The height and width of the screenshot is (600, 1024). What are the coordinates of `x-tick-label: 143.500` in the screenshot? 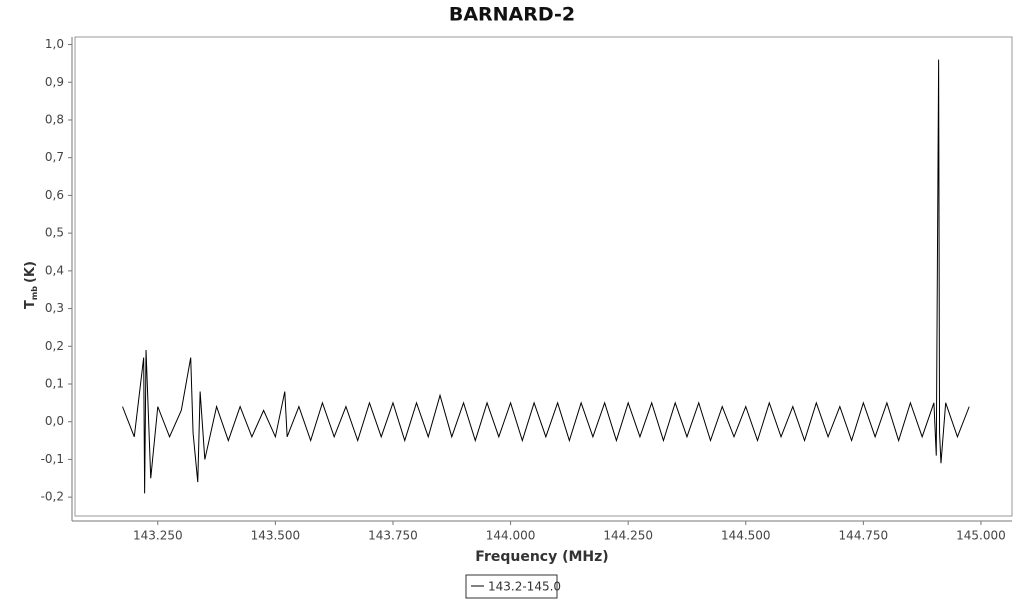 It's located at (276, 536).